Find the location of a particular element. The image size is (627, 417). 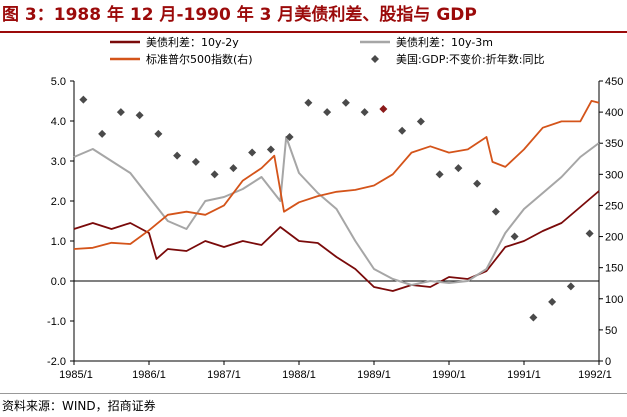

x-tick-label: 1985/1 is located at coordinates (76, 375).